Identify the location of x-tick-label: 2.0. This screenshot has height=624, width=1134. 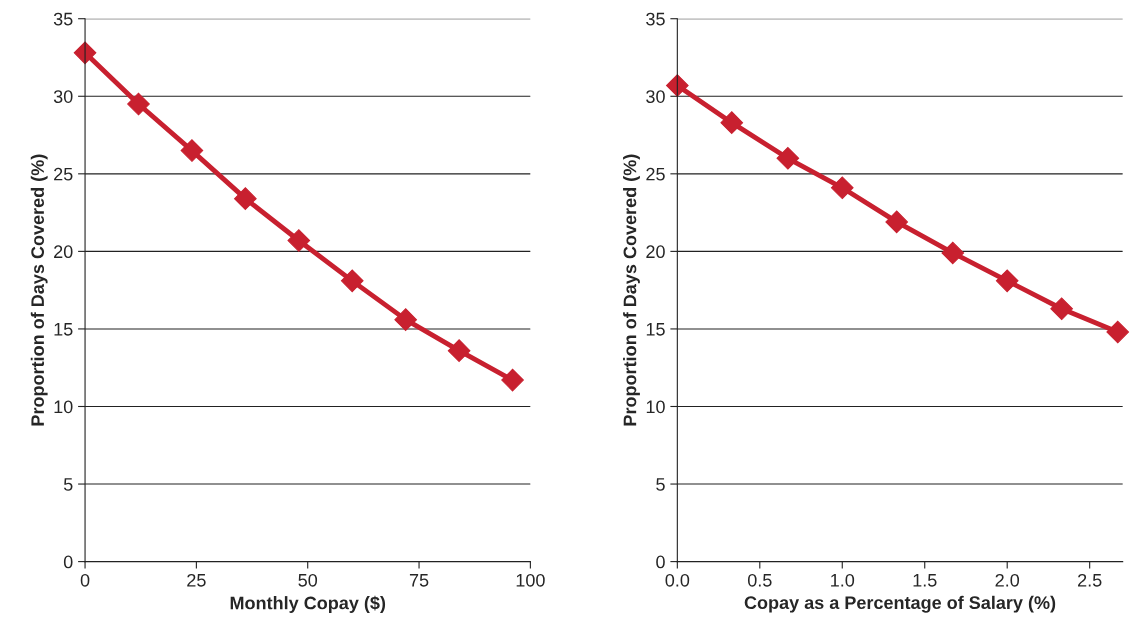
(1007, 580).